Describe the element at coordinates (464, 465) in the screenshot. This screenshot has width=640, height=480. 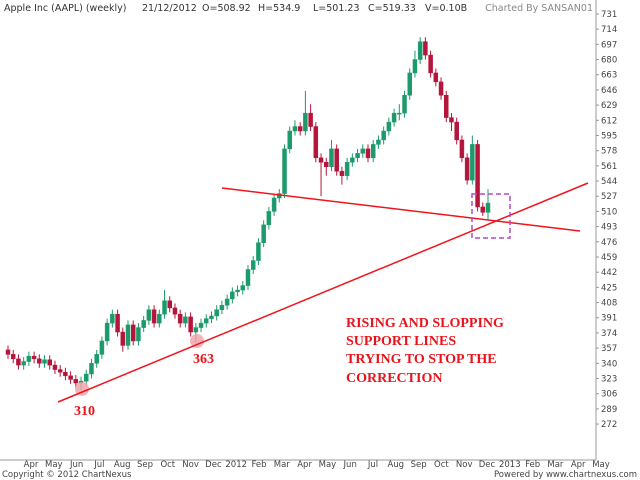
I see `x-tick-label: Nov` at that location.